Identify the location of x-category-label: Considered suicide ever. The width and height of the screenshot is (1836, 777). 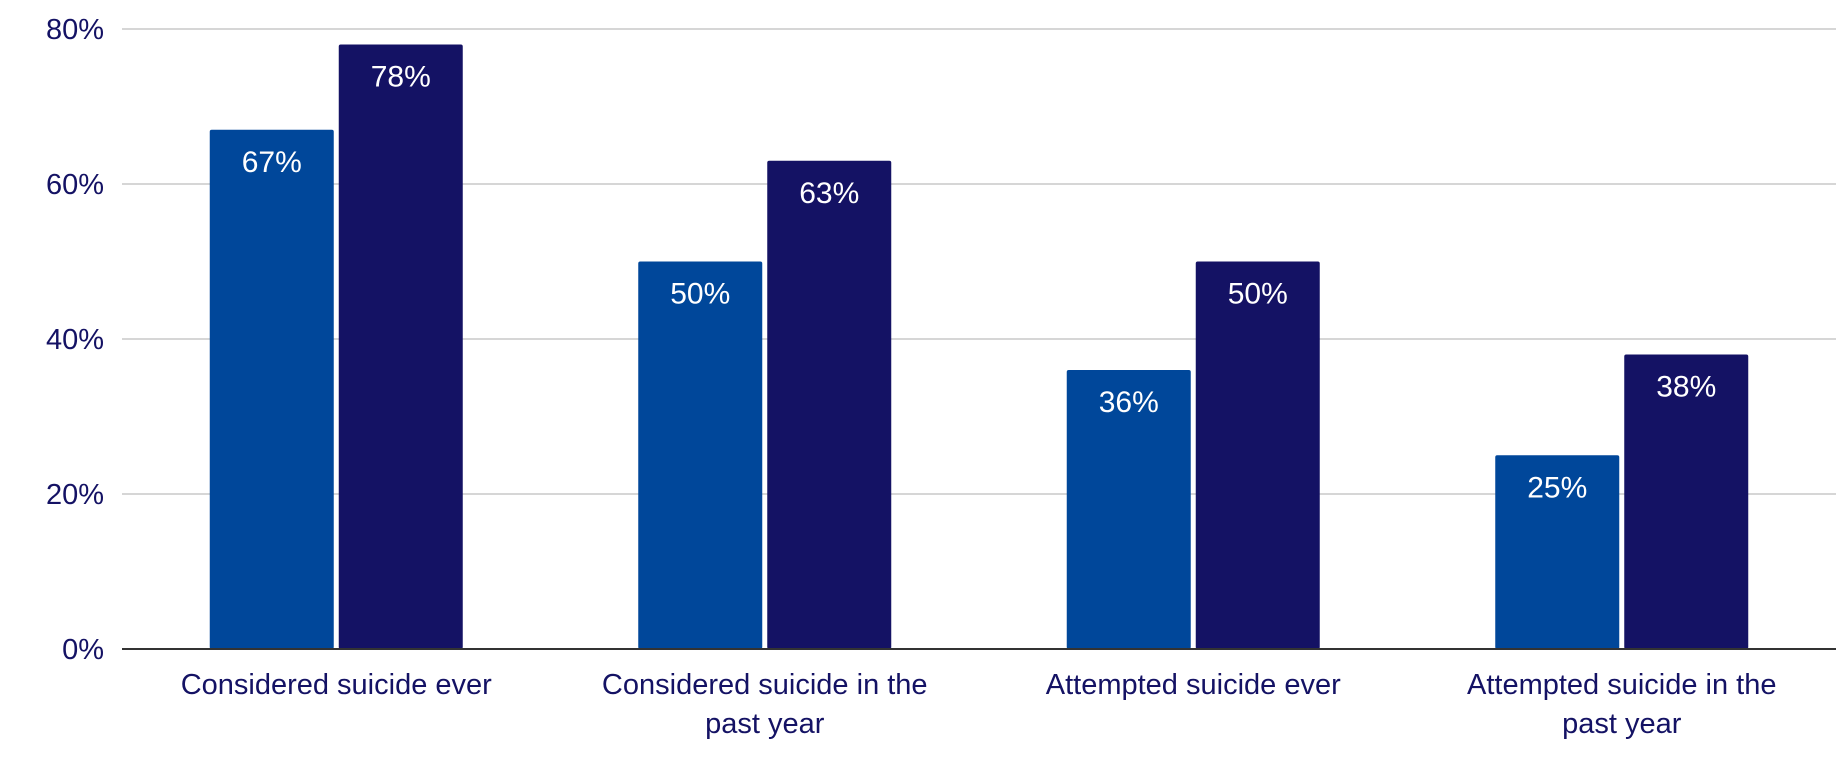
(336, 685).